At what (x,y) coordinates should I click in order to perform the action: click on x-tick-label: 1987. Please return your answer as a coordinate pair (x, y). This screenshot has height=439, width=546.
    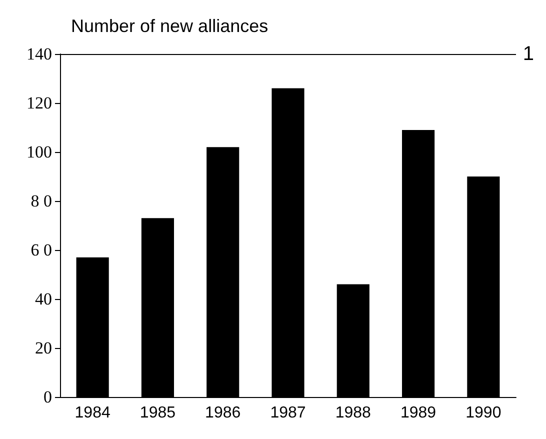
    Looking at the image, I should click on (288, 413).